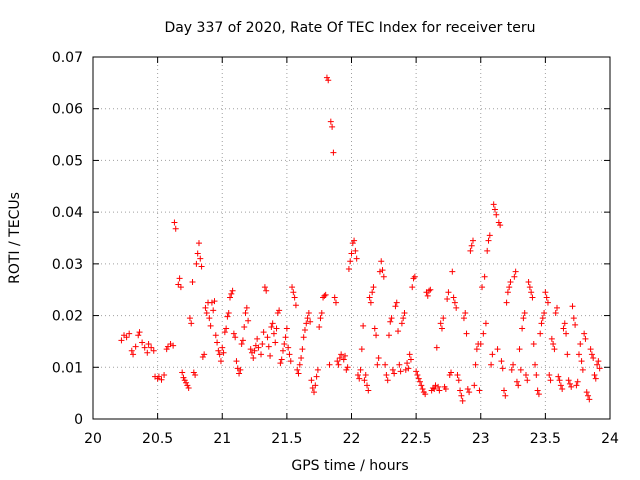  What do you see at coordinates (67, 110) in the screenshot?
I see `y-tick-label: 0.06` at bounding box center [67, 110].